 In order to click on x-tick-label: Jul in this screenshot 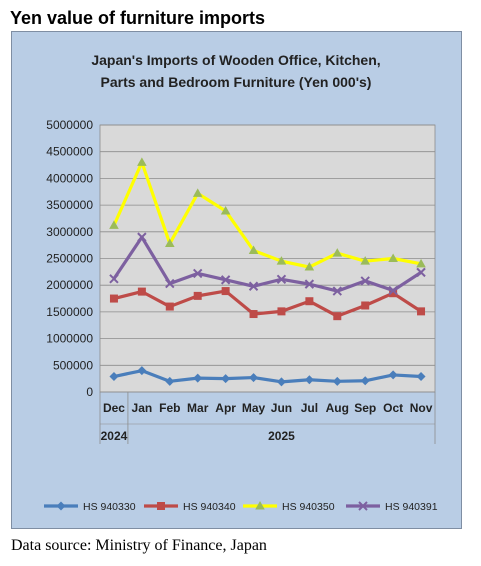, I will do `click(309, 408)`.